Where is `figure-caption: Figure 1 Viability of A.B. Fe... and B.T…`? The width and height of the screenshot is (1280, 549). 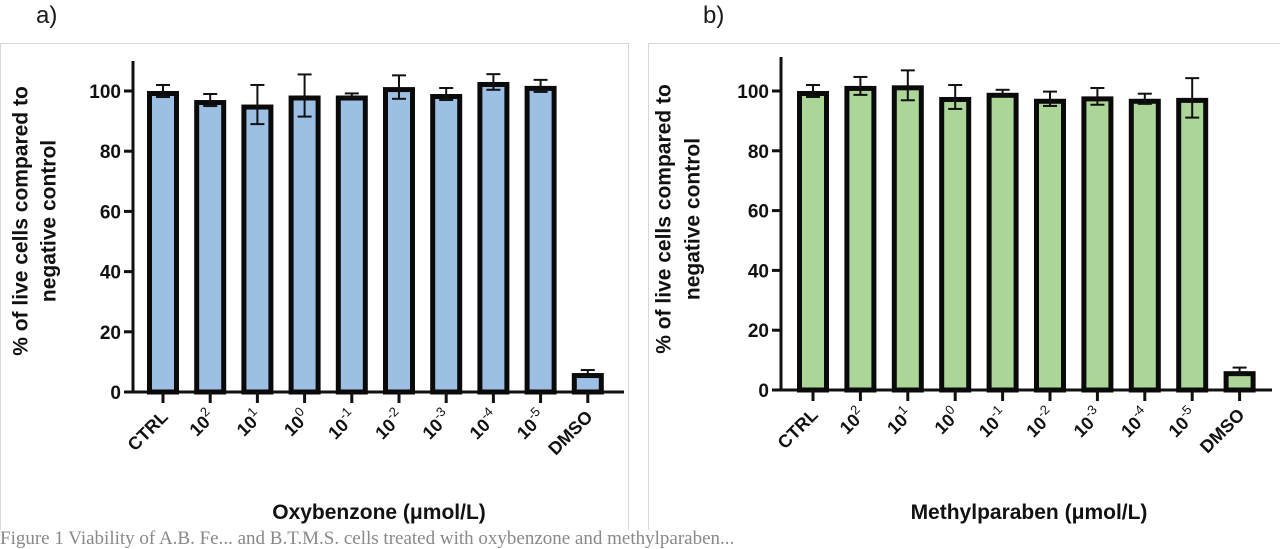
figure-caption: Figure 1 Viability of A.B. Fe... and B.T… is located at coordinates (367, 539).